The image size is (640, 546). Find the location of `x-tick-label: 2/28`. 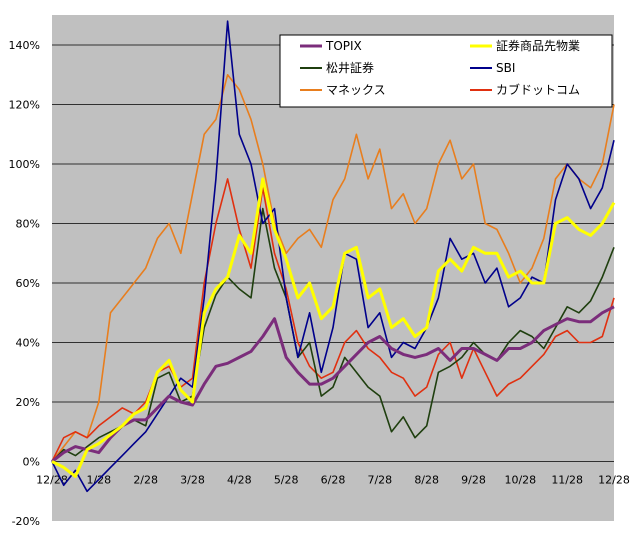

x-tick-label: 2/28 is located at coordinates (145, 480).